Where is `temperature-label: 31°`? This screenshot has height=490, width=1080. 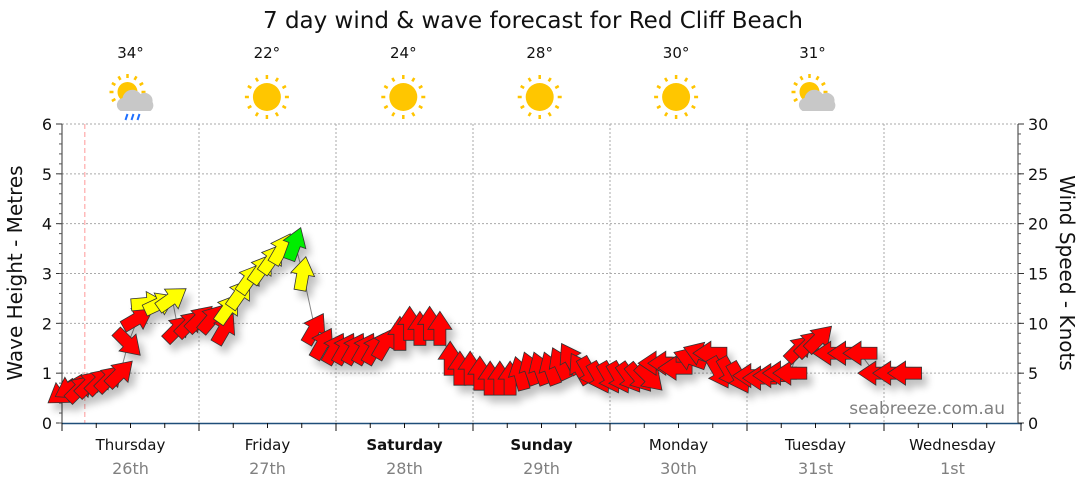 temperature-label: 31° is located at coordinates (812, 53).